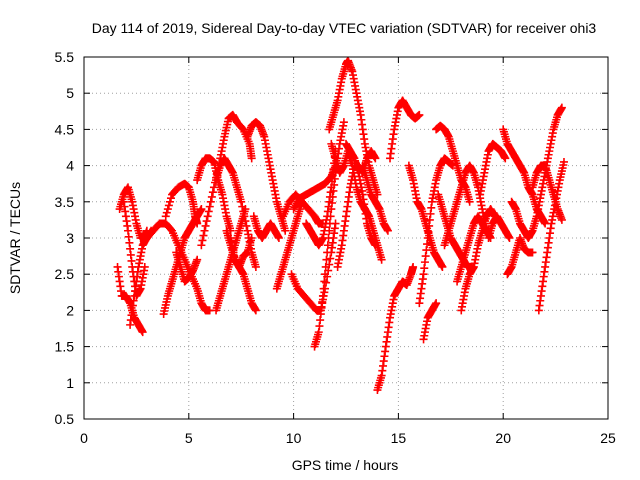 The image size is (640, 480). Describe the element at coordinates (65, 129) in the screenshot. I see `y-tick-label: 4.5` at that location.